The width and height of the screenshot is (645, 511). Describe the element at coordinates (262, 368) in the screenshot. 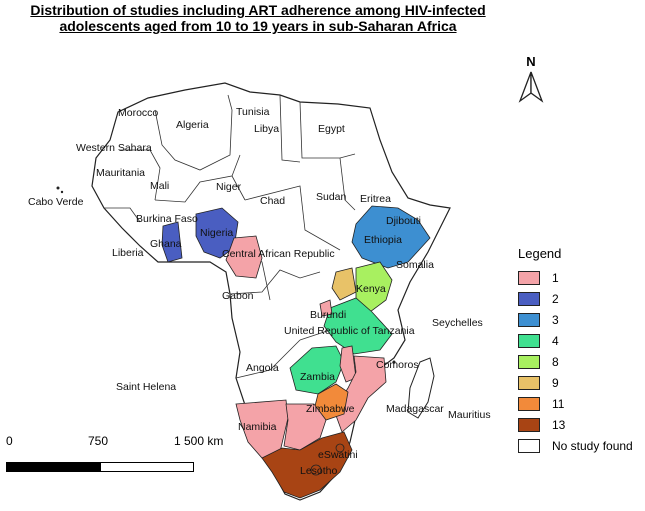

I see `label-angola: Angola` at that location.